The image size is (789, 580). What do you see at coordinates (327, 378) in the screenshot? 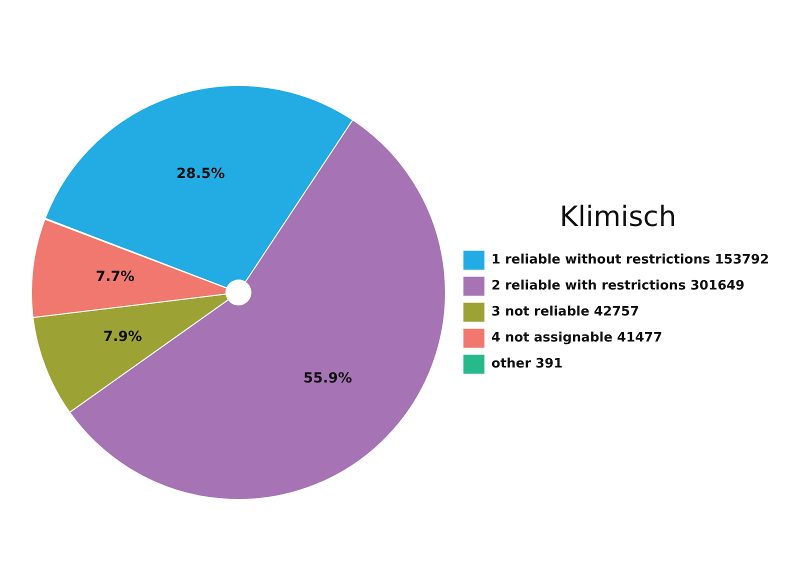
I see `data-label: 55.9%` at bounding box center [327, 378].